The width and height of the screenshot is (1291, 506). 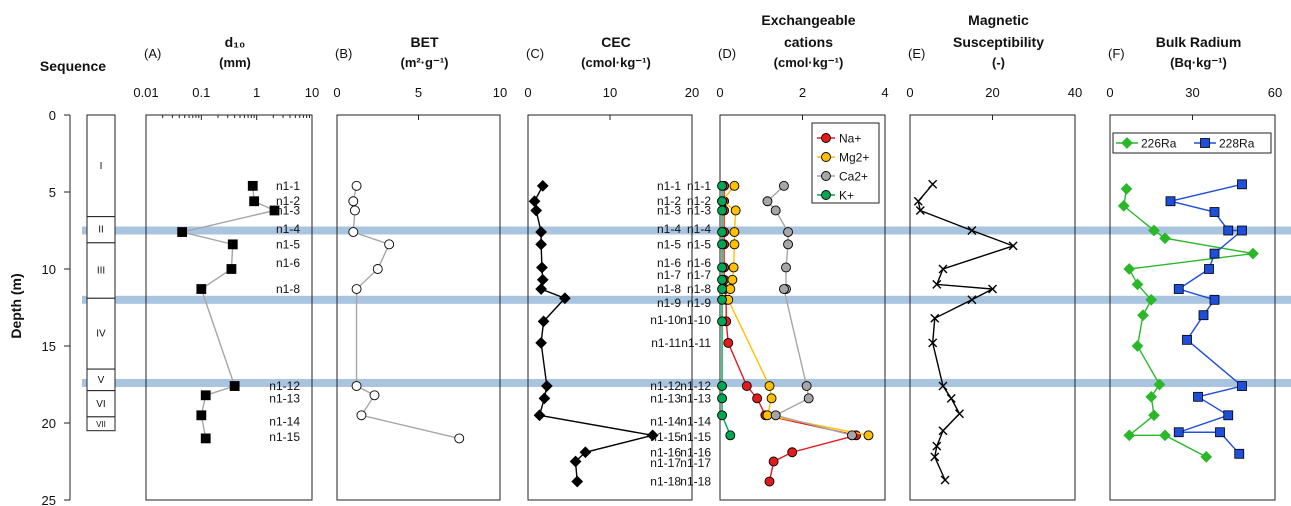 What do you see at coordinates (998, 20) in the screenshot?
I see `panel-title: Magnetic` at bounding box center [998, 20].